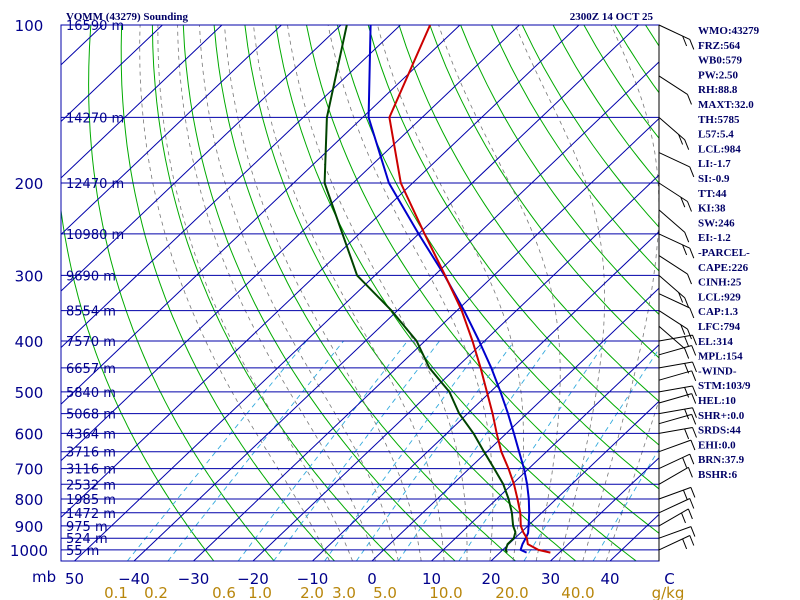 The image size is (800, 600). I want to click on pressure-tick-label: 500, so click(29, 393).